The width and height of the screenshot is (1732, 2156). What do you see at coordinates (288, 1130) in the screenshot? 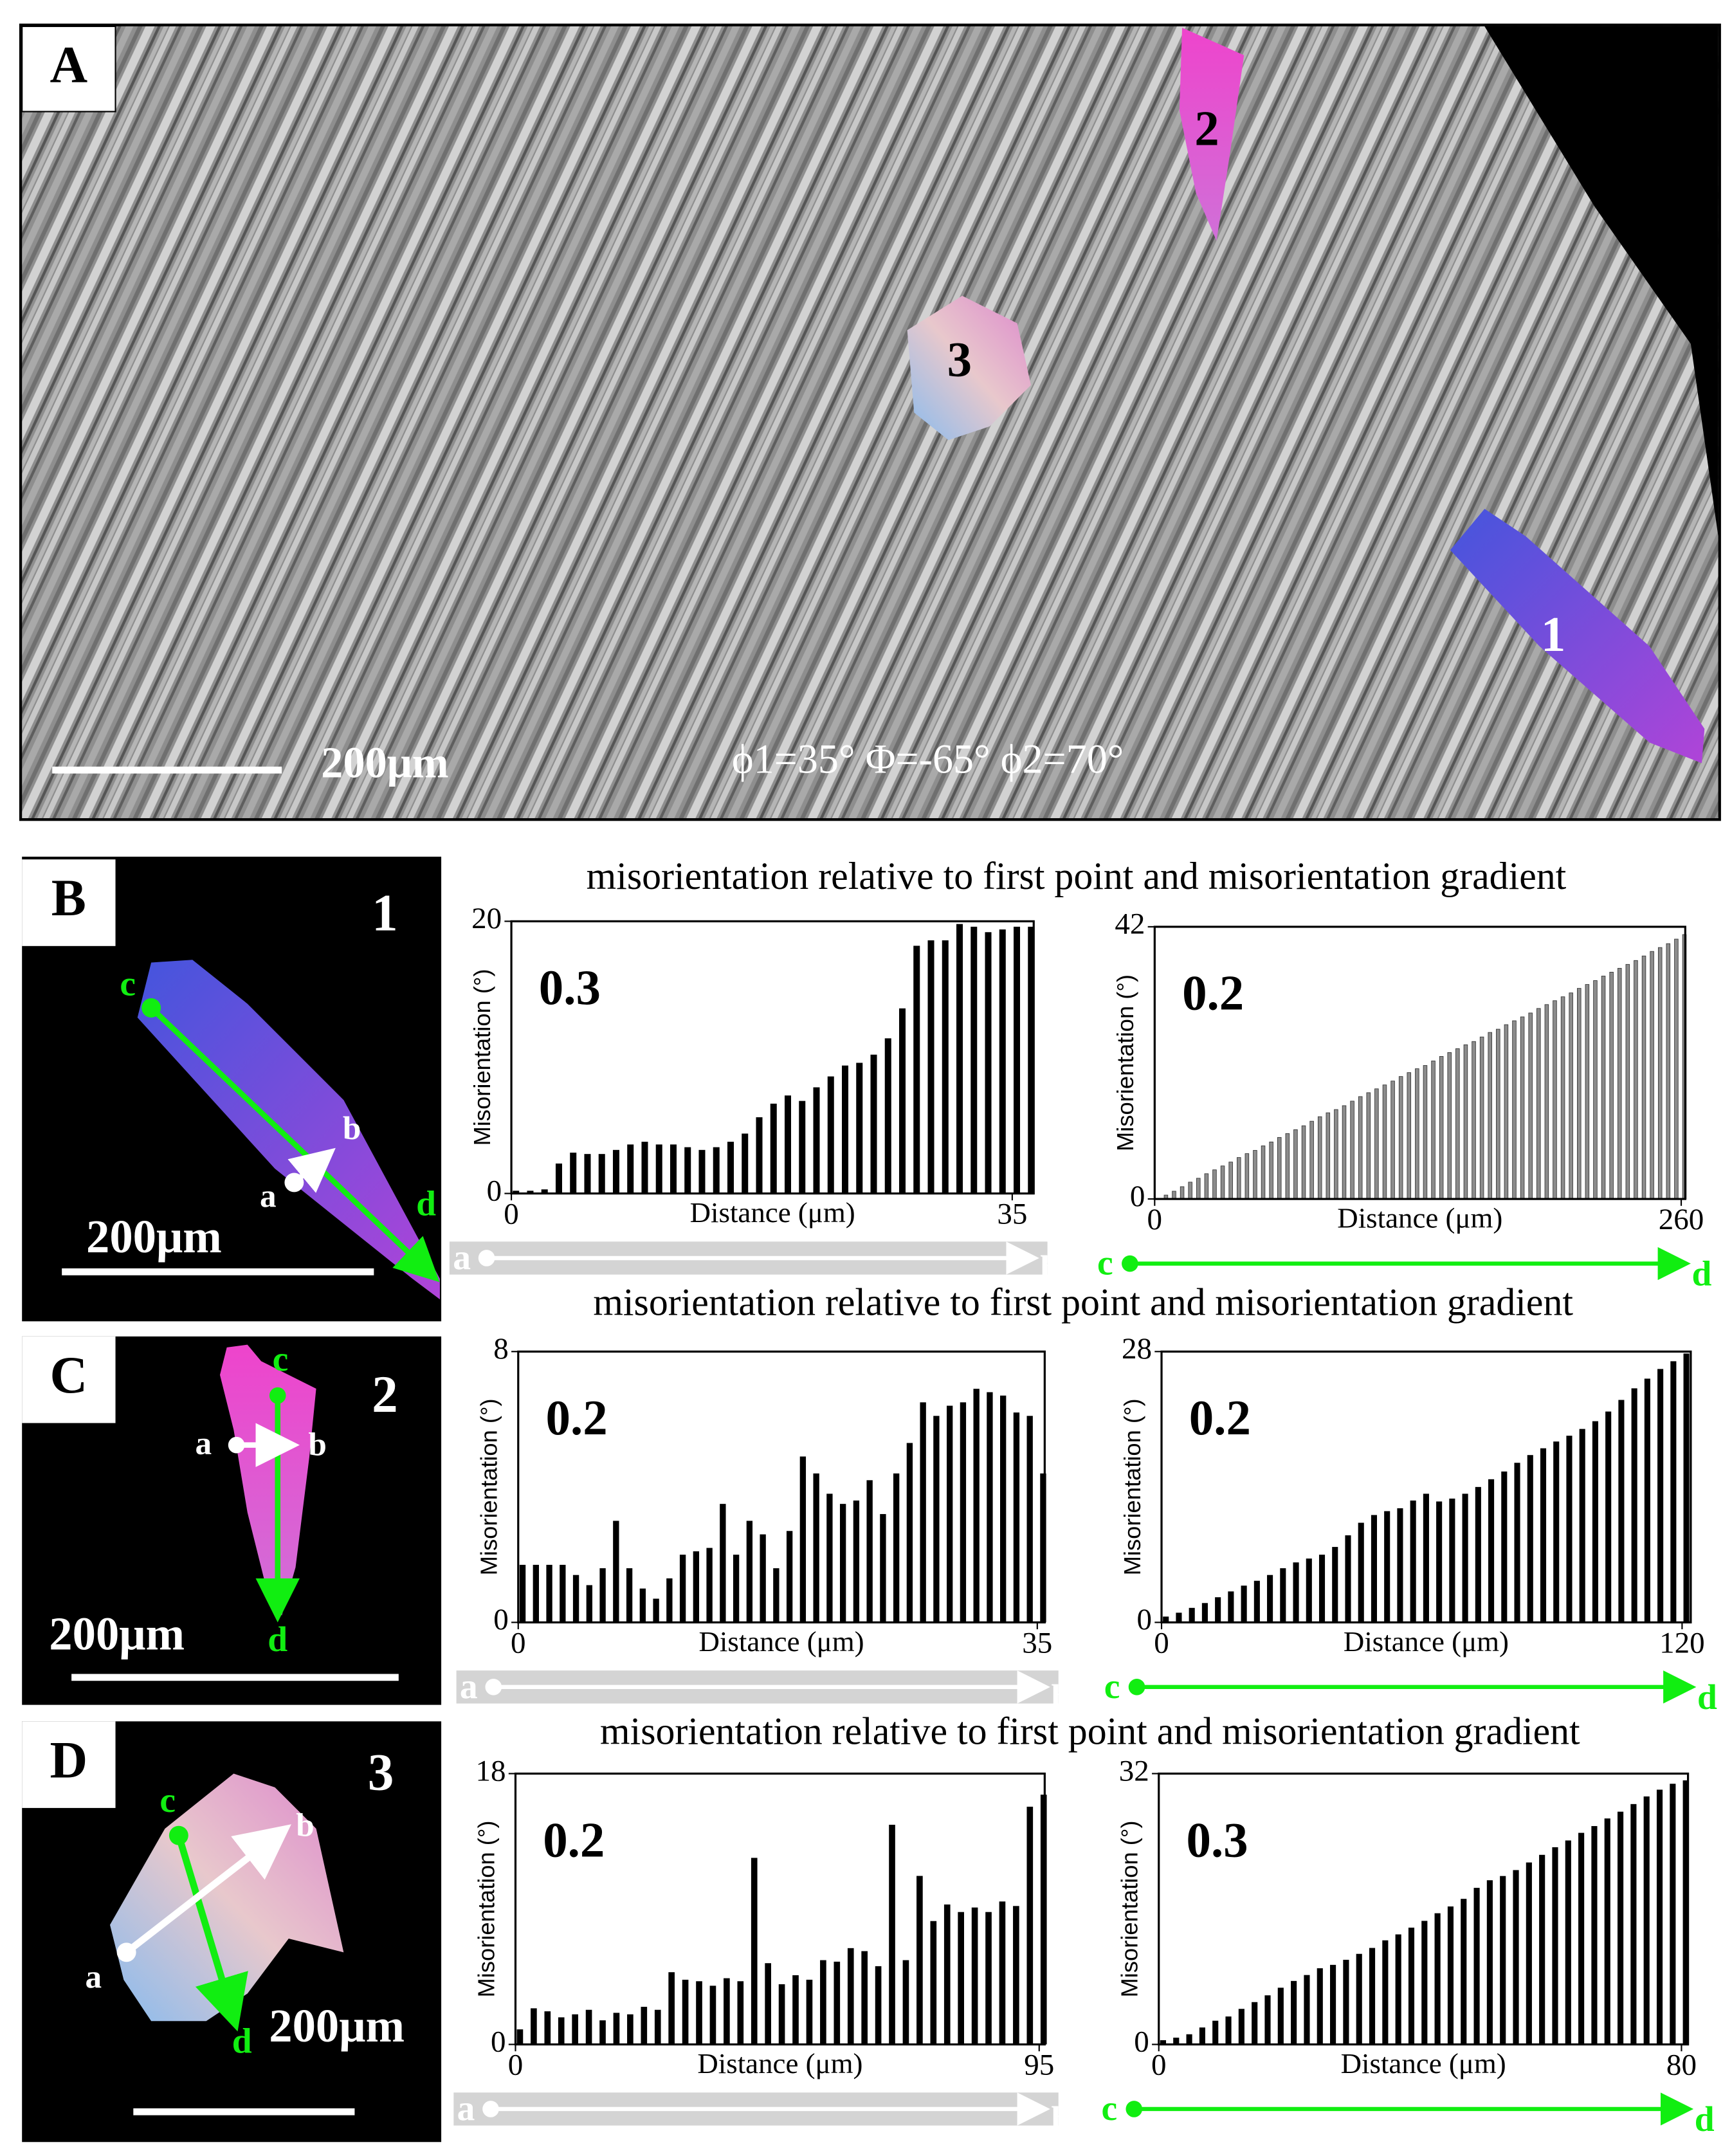
I see `grain` at bounding box center [288, 1130].